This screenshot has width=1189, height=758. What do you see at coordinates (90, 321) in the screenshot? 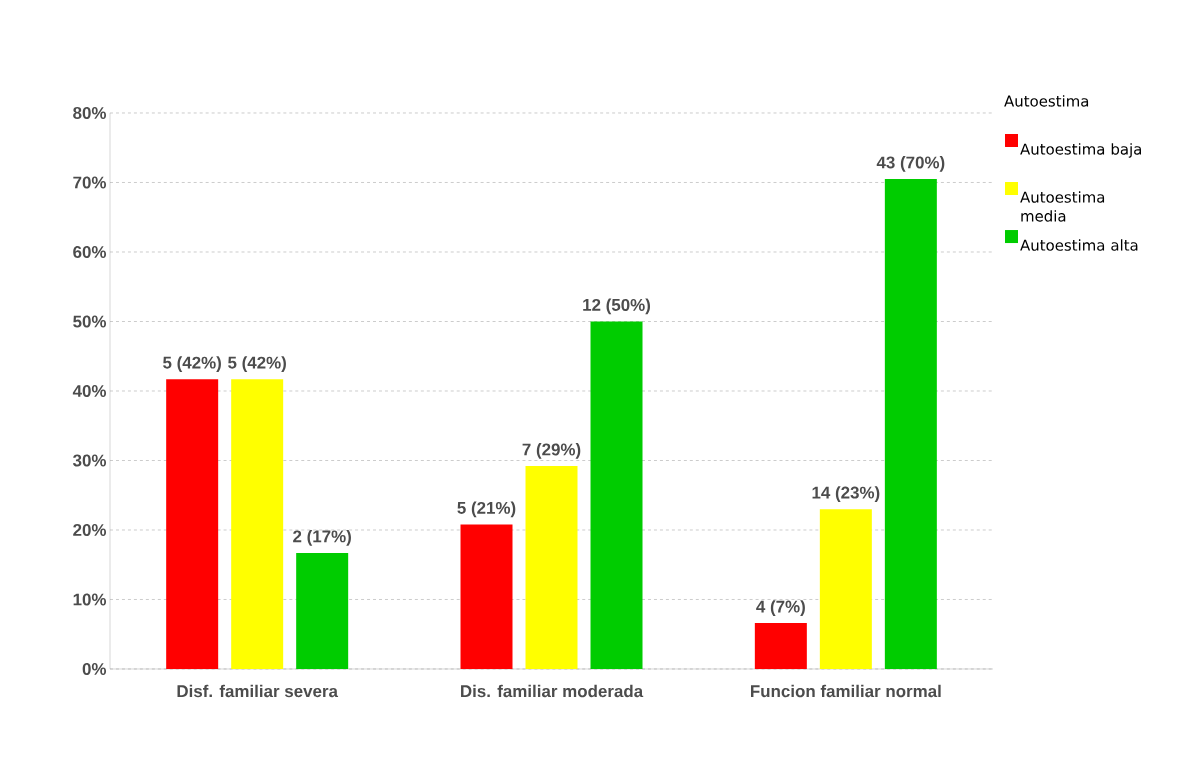
I see `y-tick-label: 50%` at bounding box center [90, 321].